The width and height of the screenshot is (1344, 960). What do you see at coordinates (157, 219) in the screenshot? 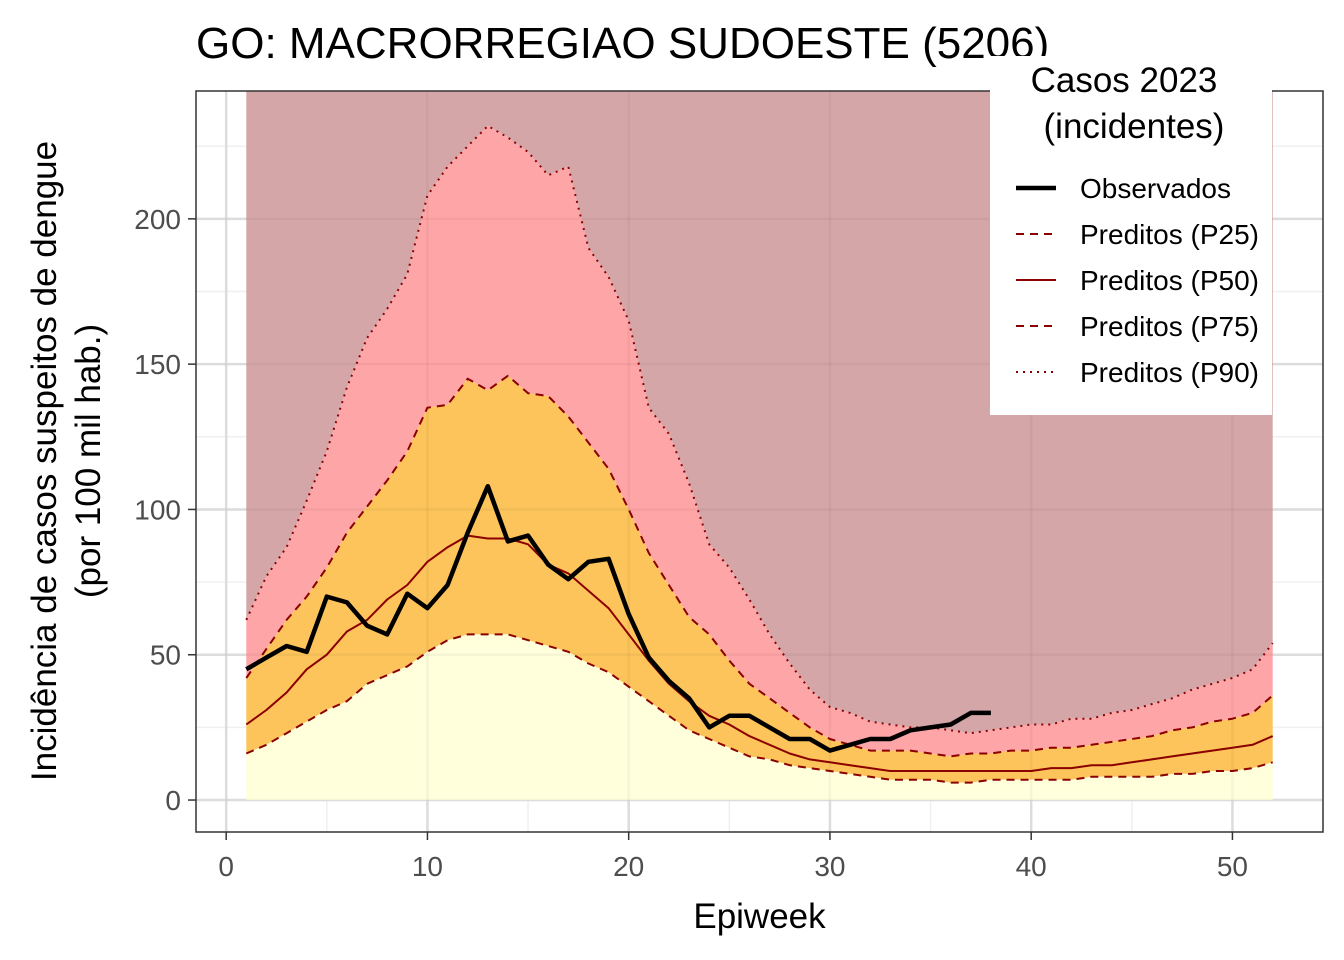
I see `y-tick-label: 200` at bounding box center [157, 219].